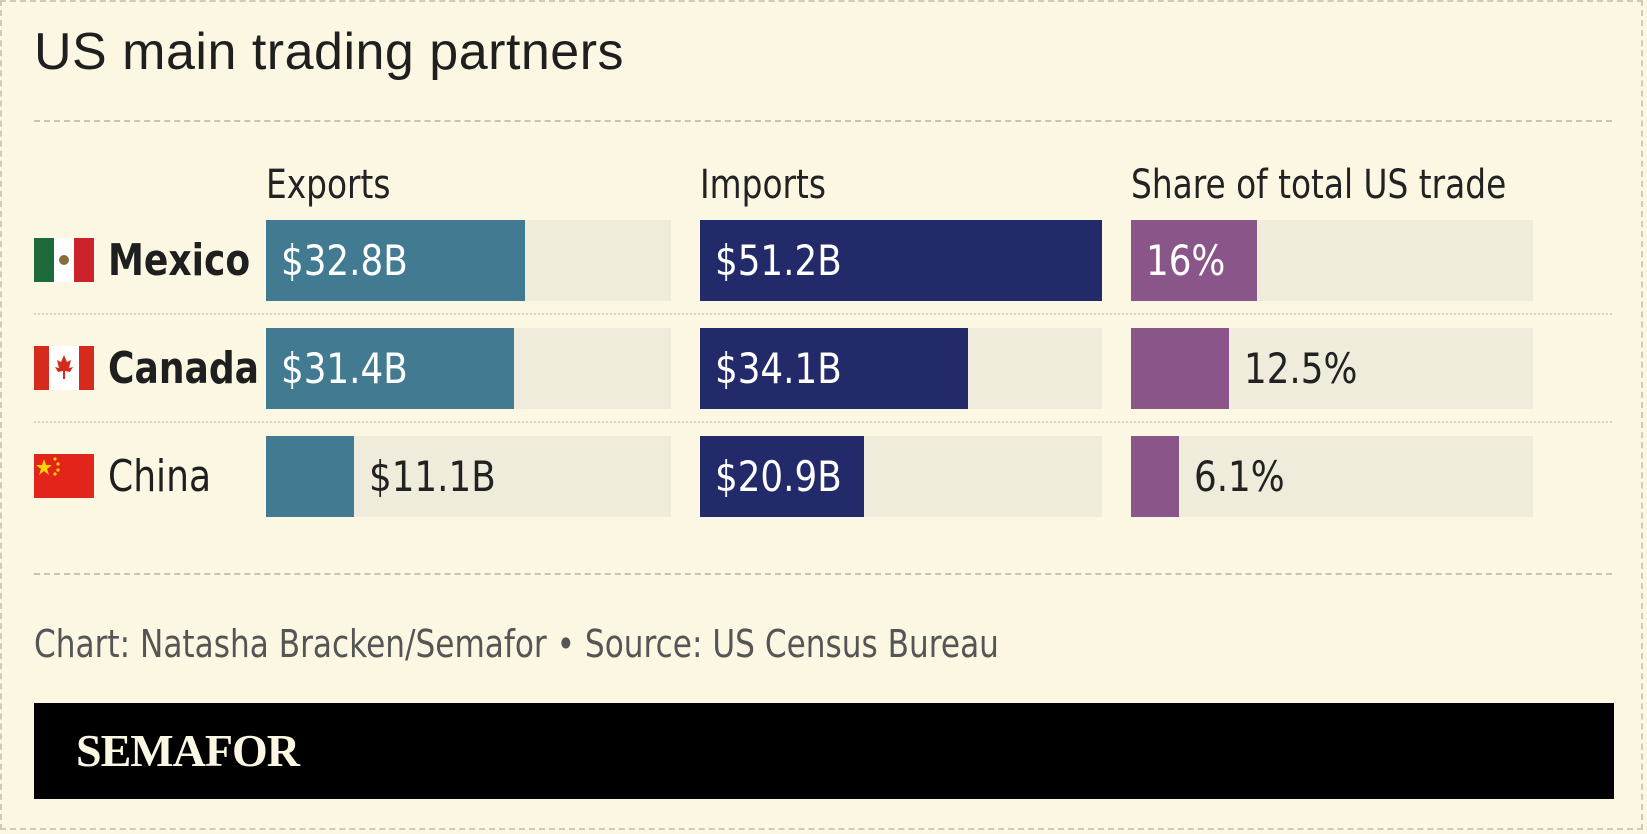 Image resolution: width=1647 pixels, height=834 pixels. What do you see at coordinates (1319, 185) in the screenshot?
I see `share-column-header: Share of total US trade` at bounding box center [1319, 185].